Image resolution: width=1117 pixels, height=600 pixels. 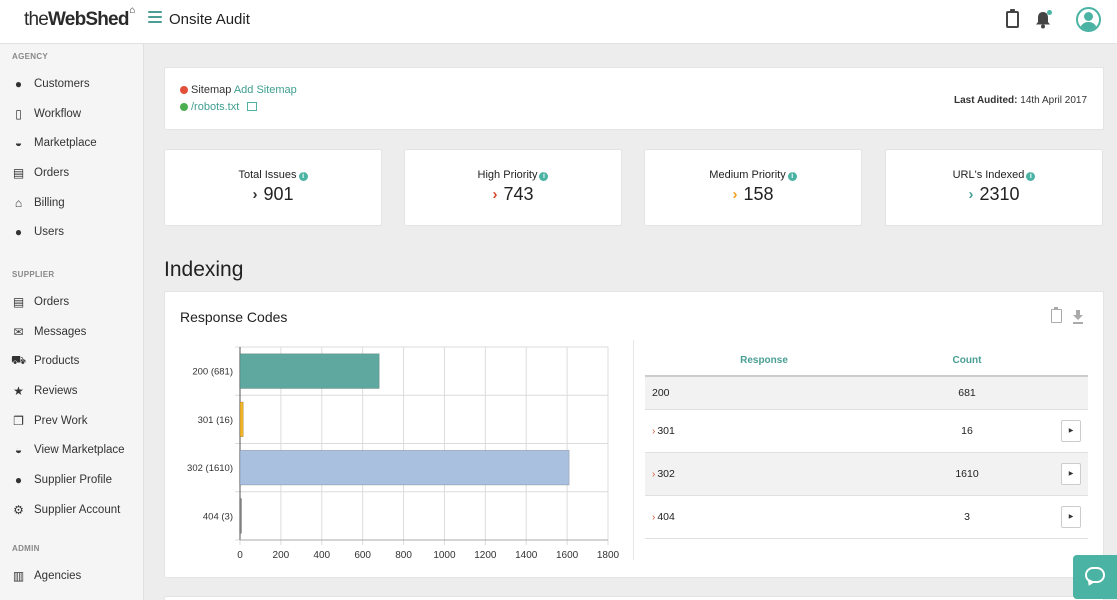 I want to click on stat-label: URL's Indexed i, so click(x=994, y=175).